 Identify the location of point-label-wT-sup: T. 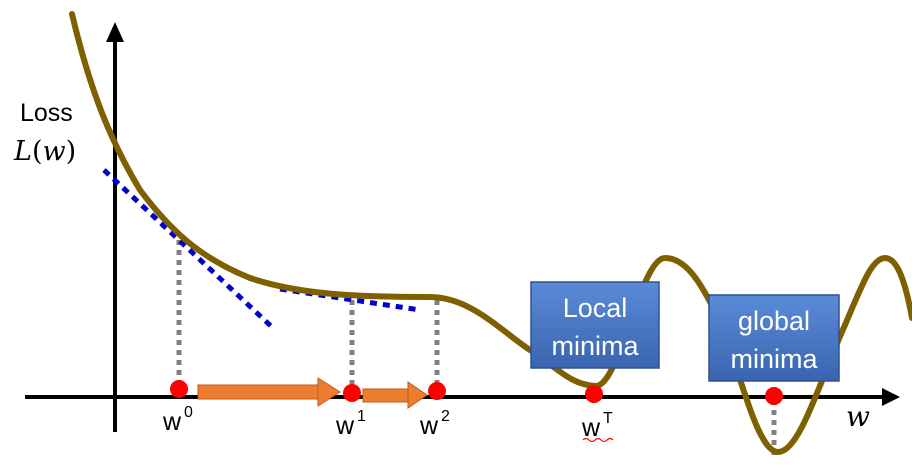
(608, 418).